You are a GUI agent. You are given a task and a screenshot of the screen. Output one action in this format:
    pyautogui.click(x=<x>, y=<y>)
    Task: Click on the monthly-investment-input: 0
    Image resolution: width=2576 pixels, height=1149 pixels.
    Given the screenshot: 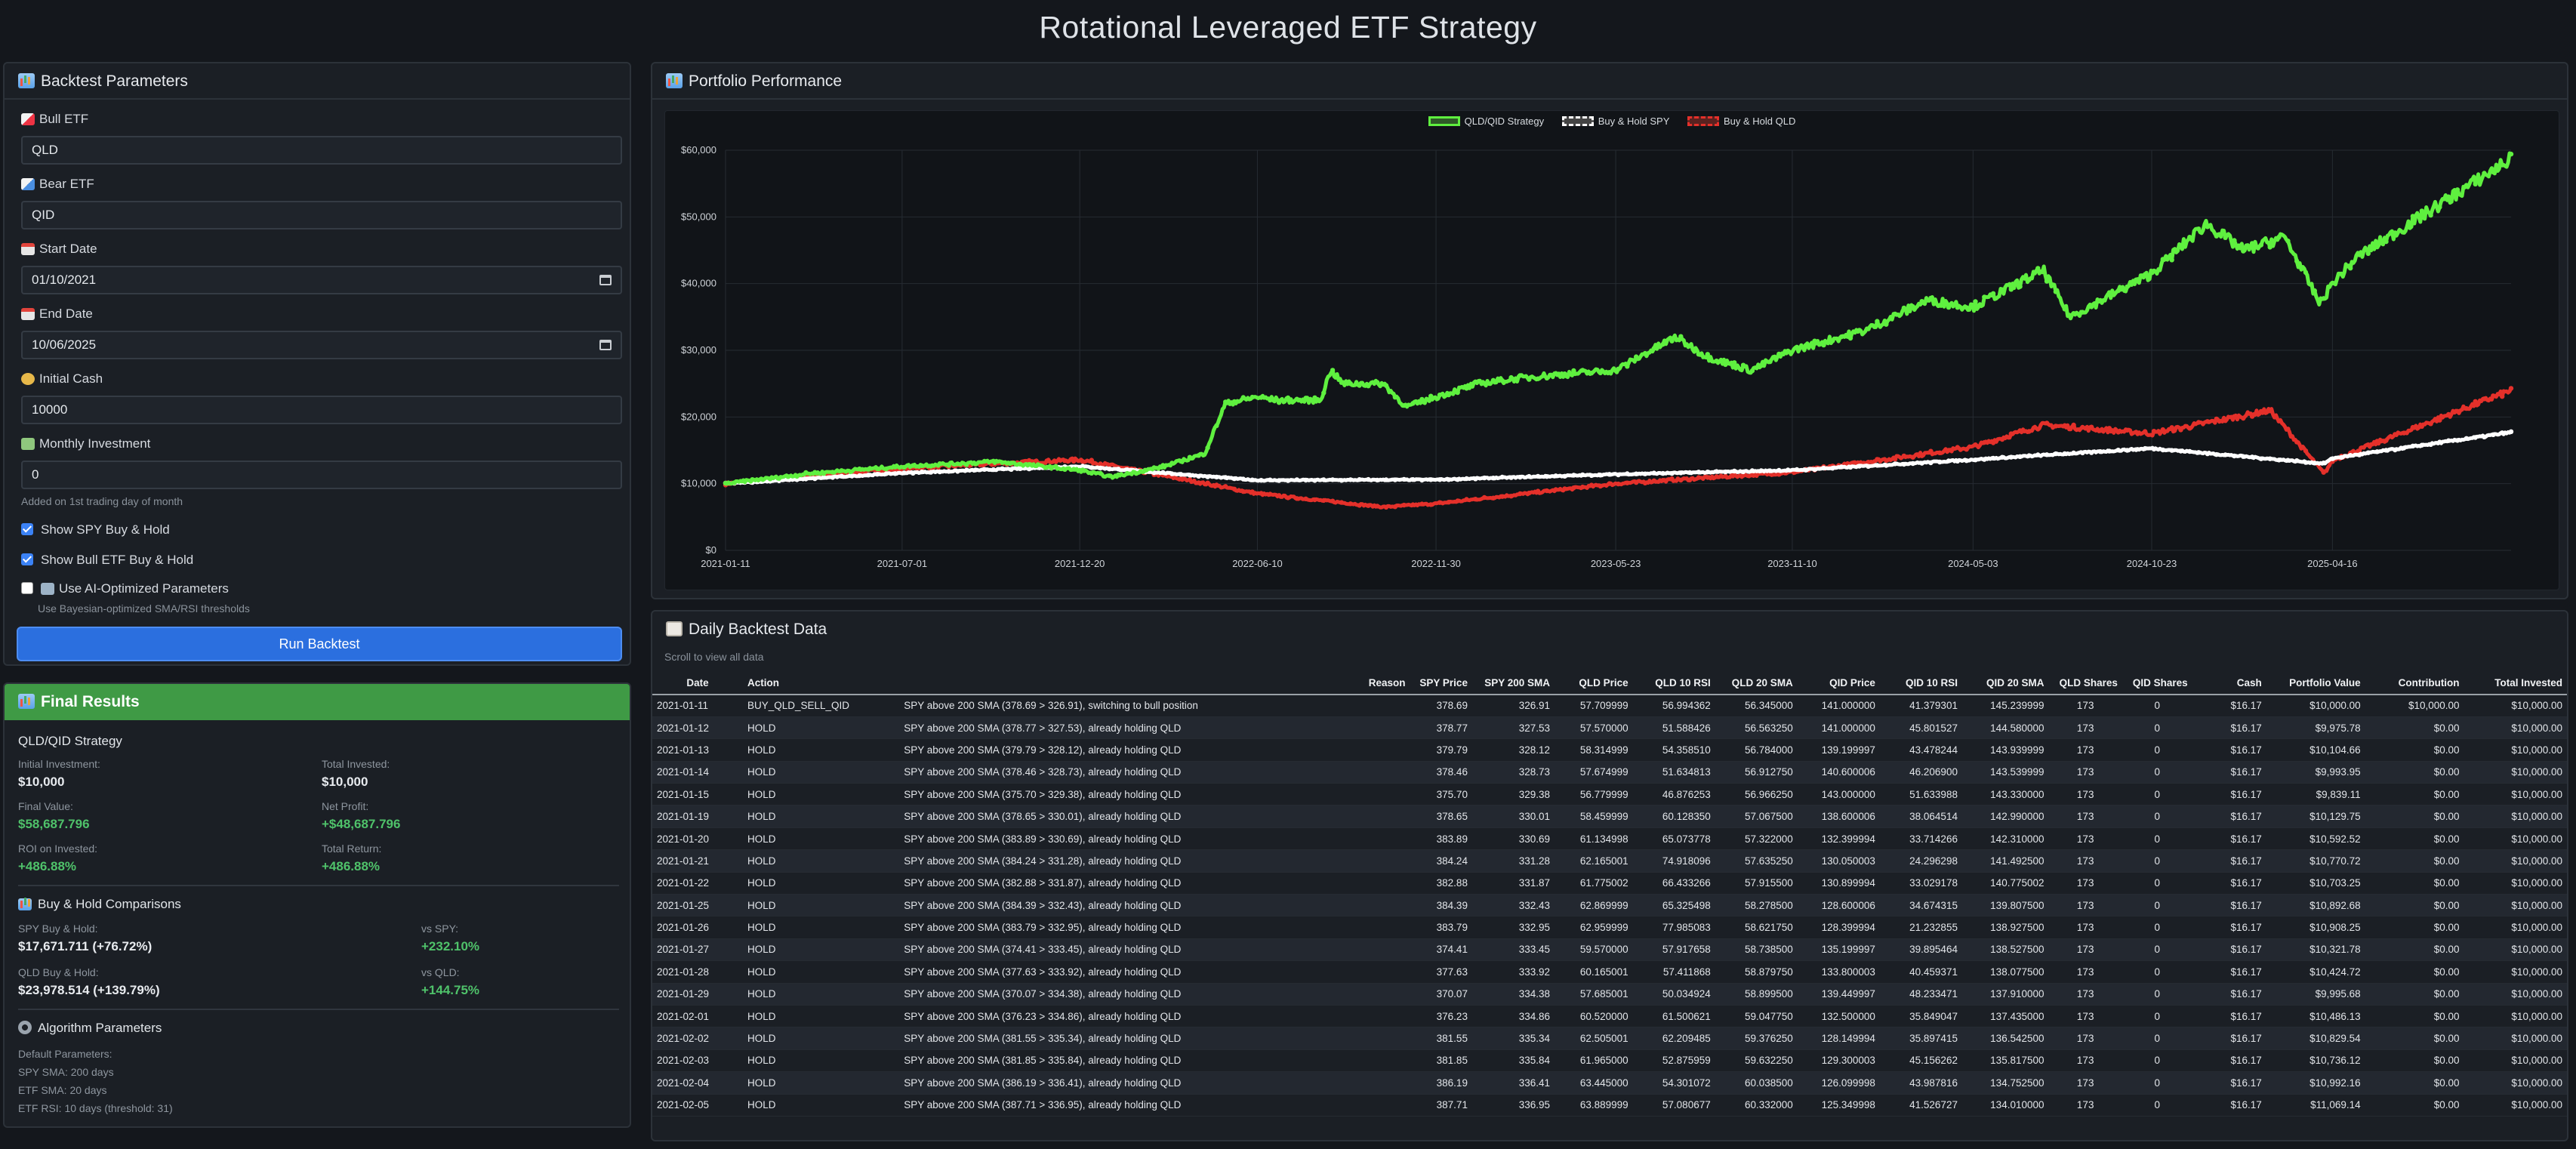 What is the action you would take?
    pyautogui.click(x=321, y=475)
    